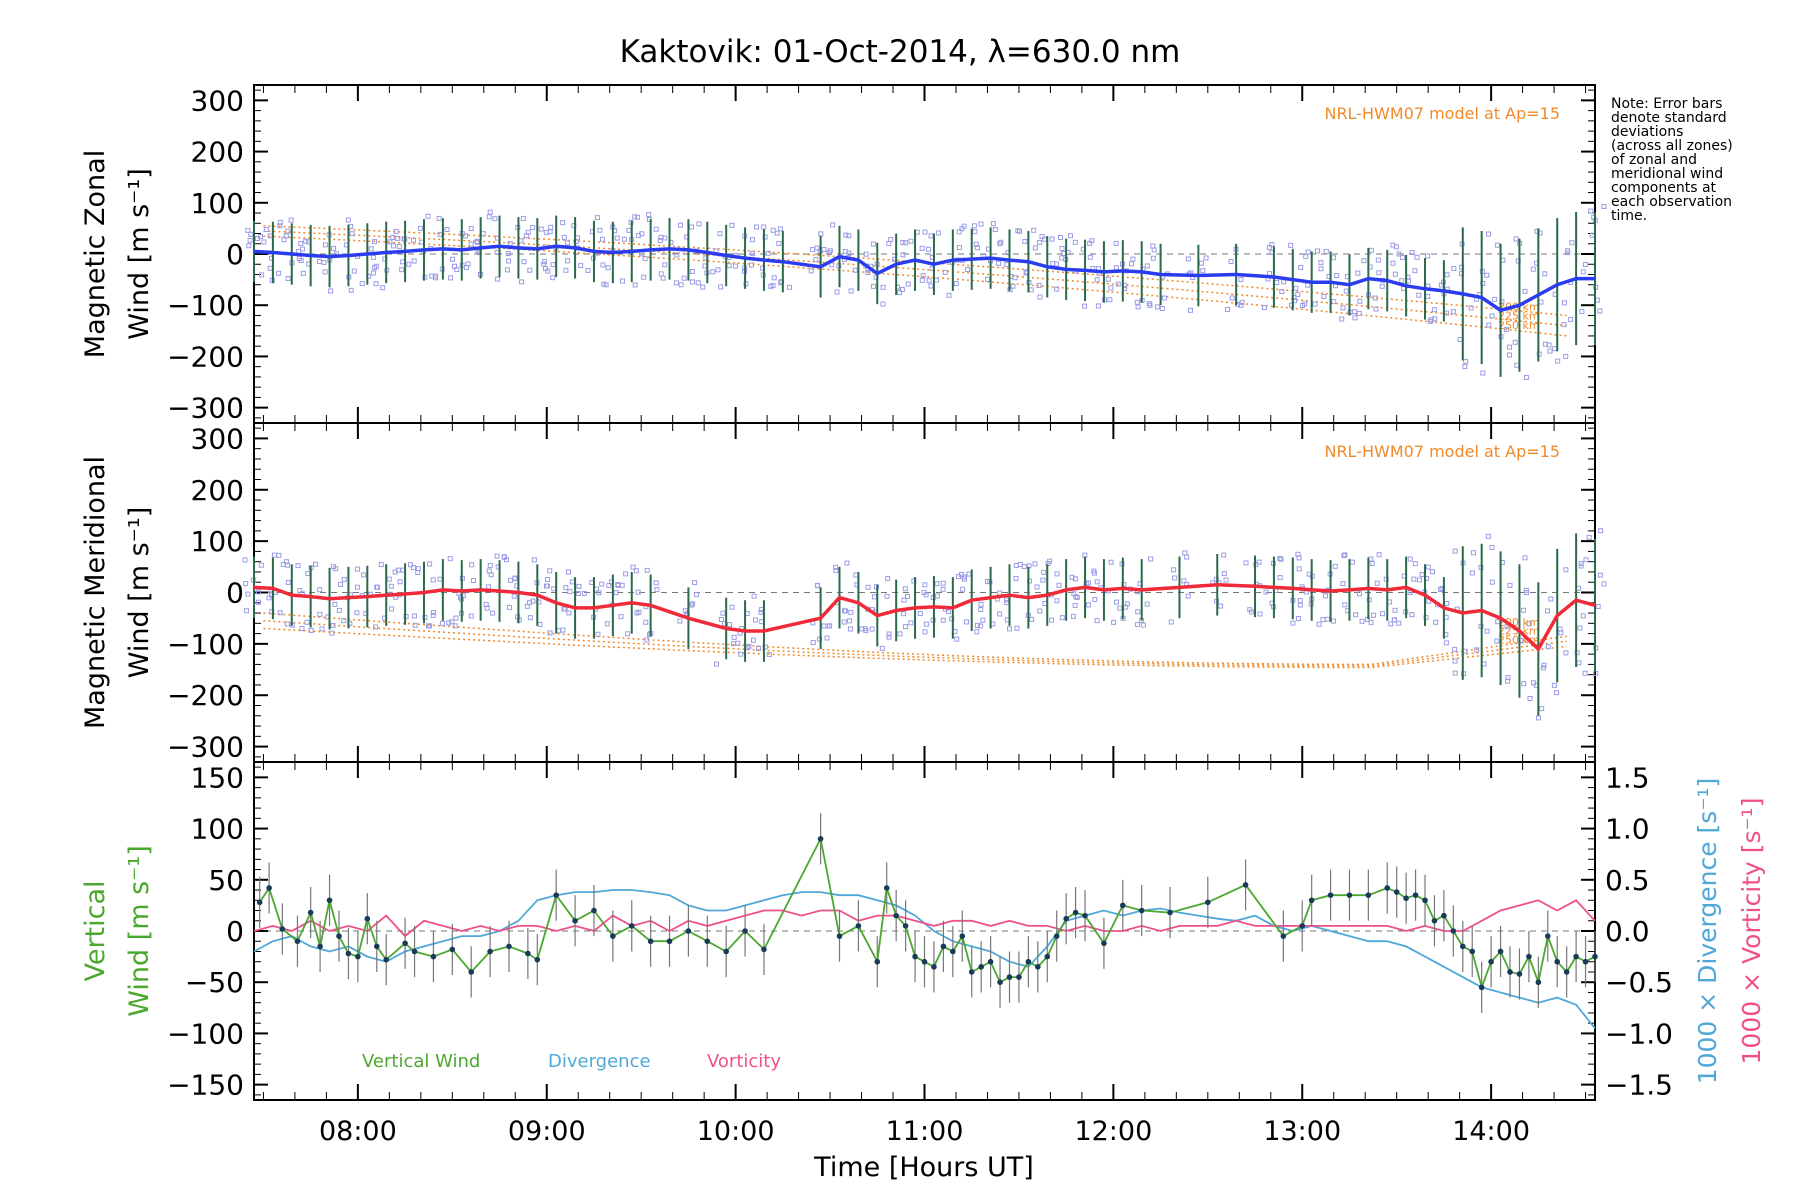 The height and width of the screenshot is (1200, 1800). Describe the element at coordinates (1654, 160) in the screenshot. I see `note-line: of zonal and` at that location.